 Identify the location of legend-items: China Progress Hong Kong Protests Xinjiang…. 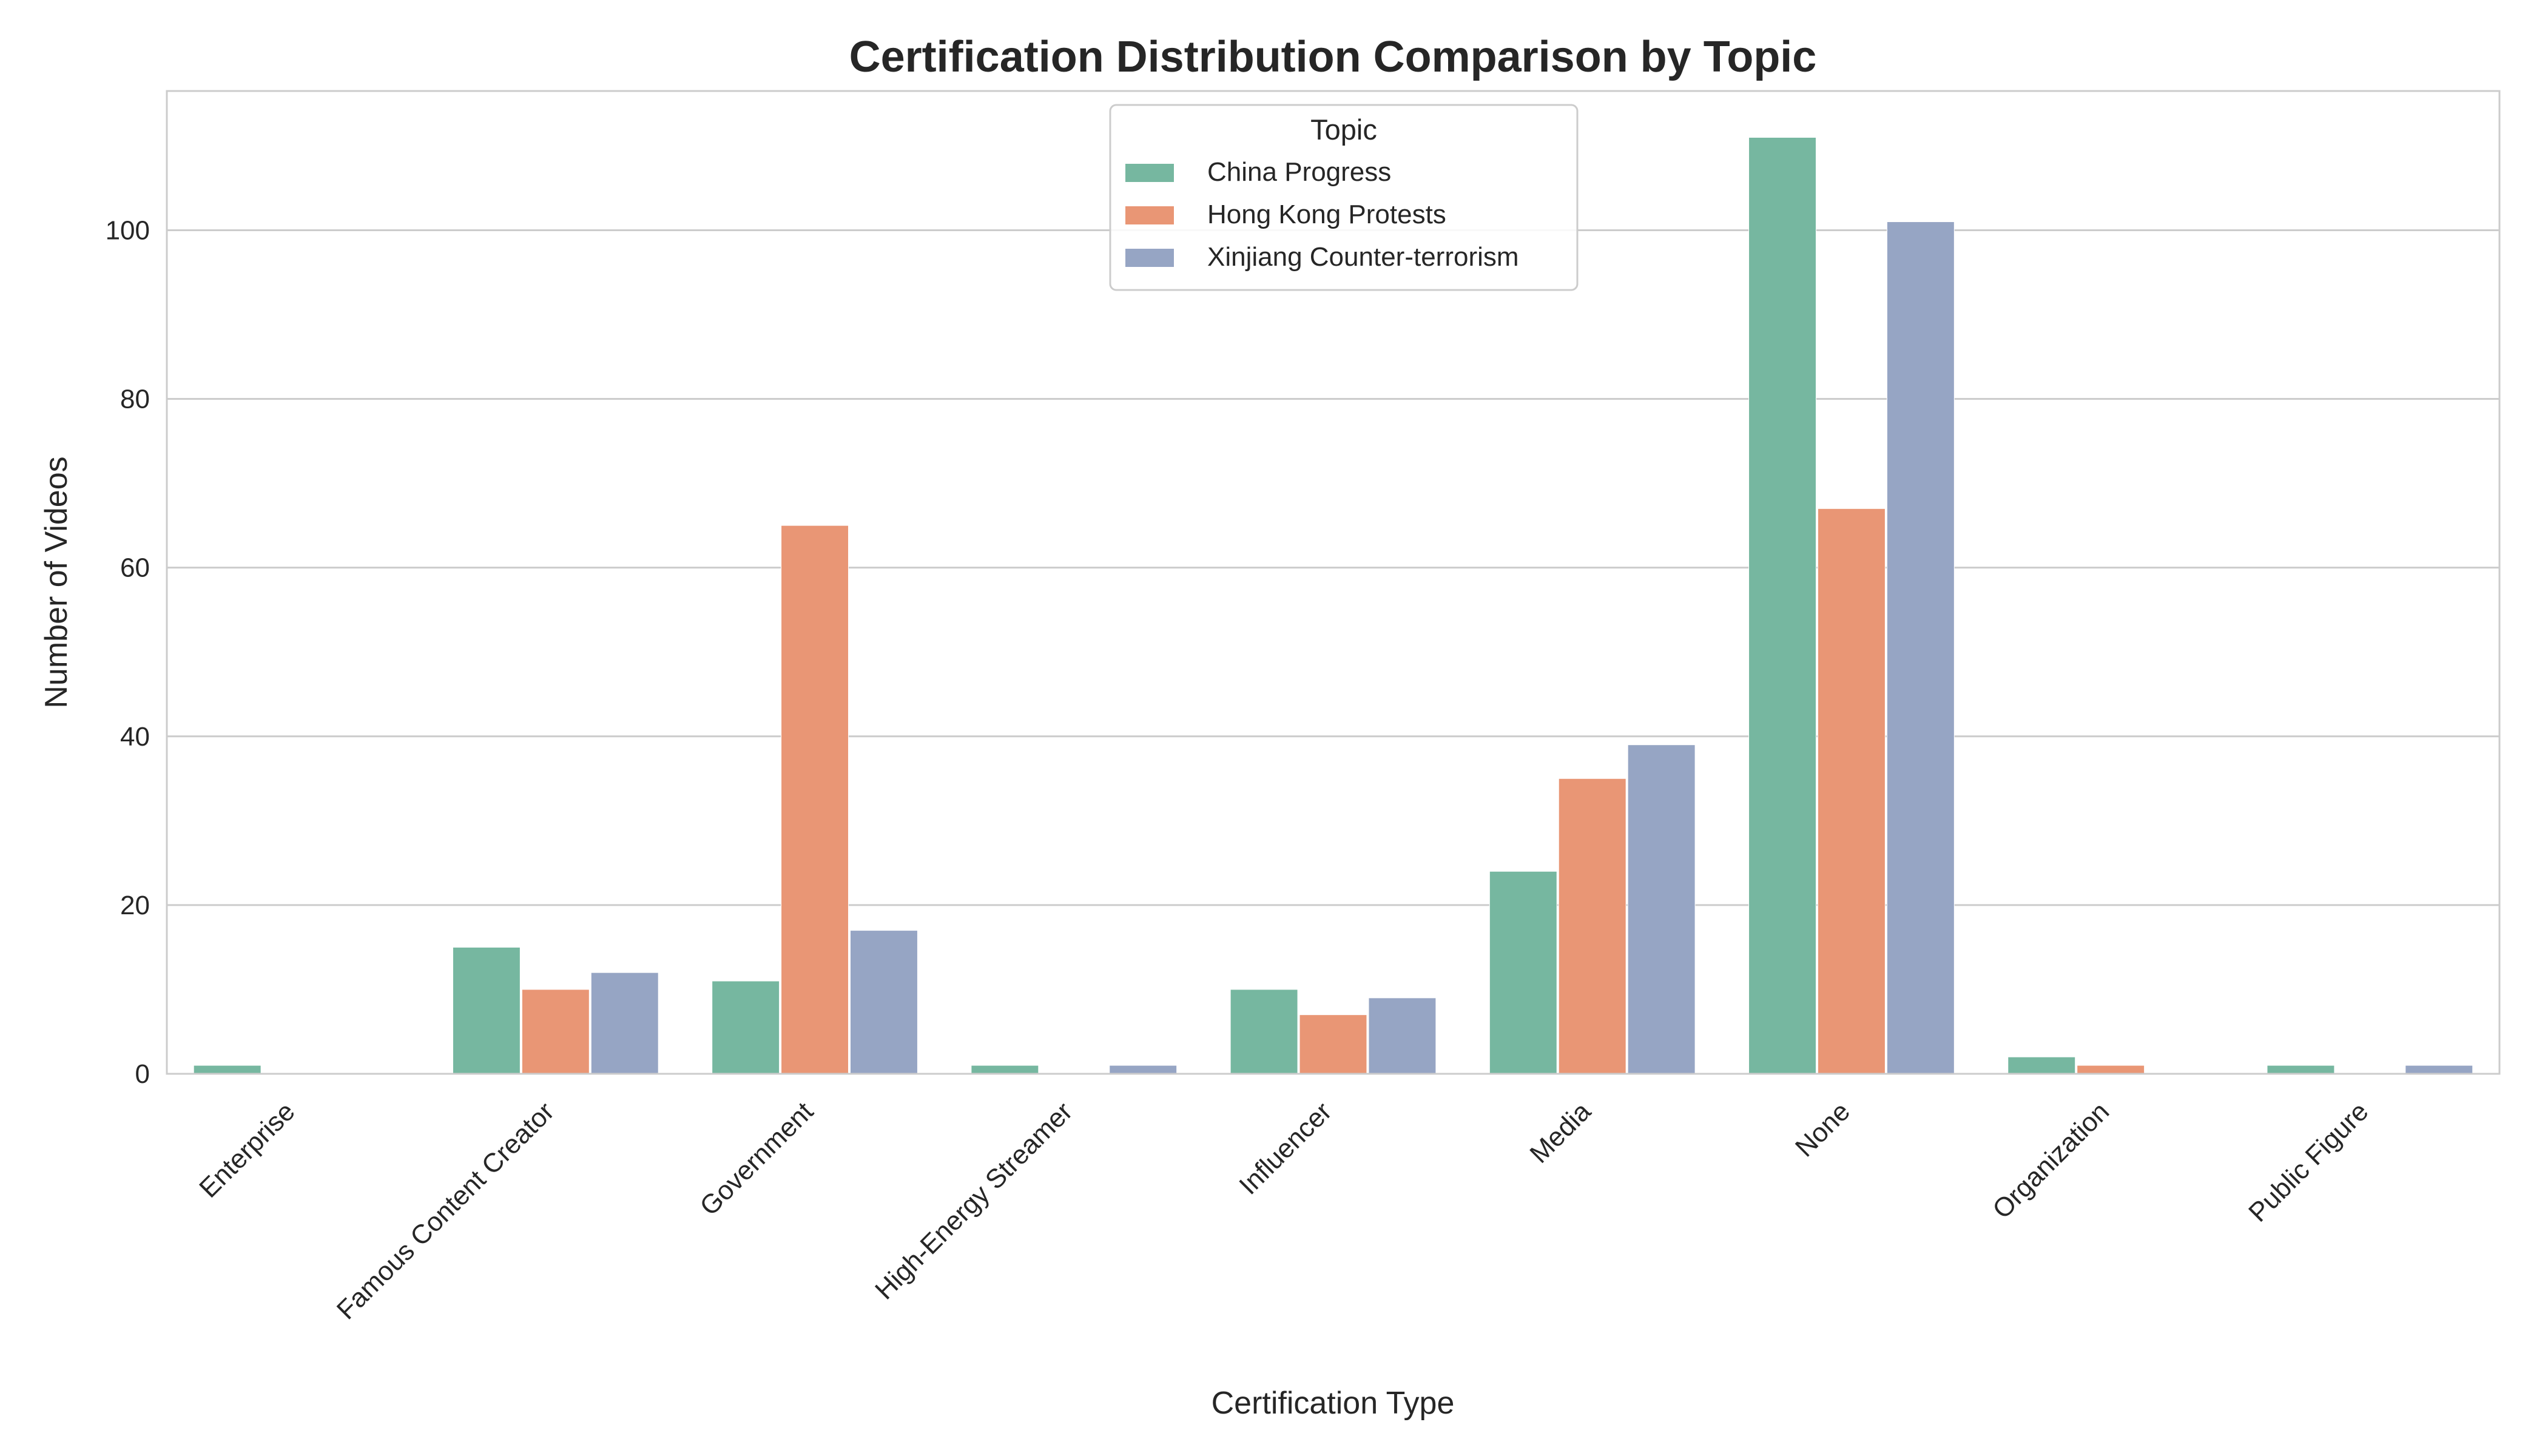
(1322, 214).